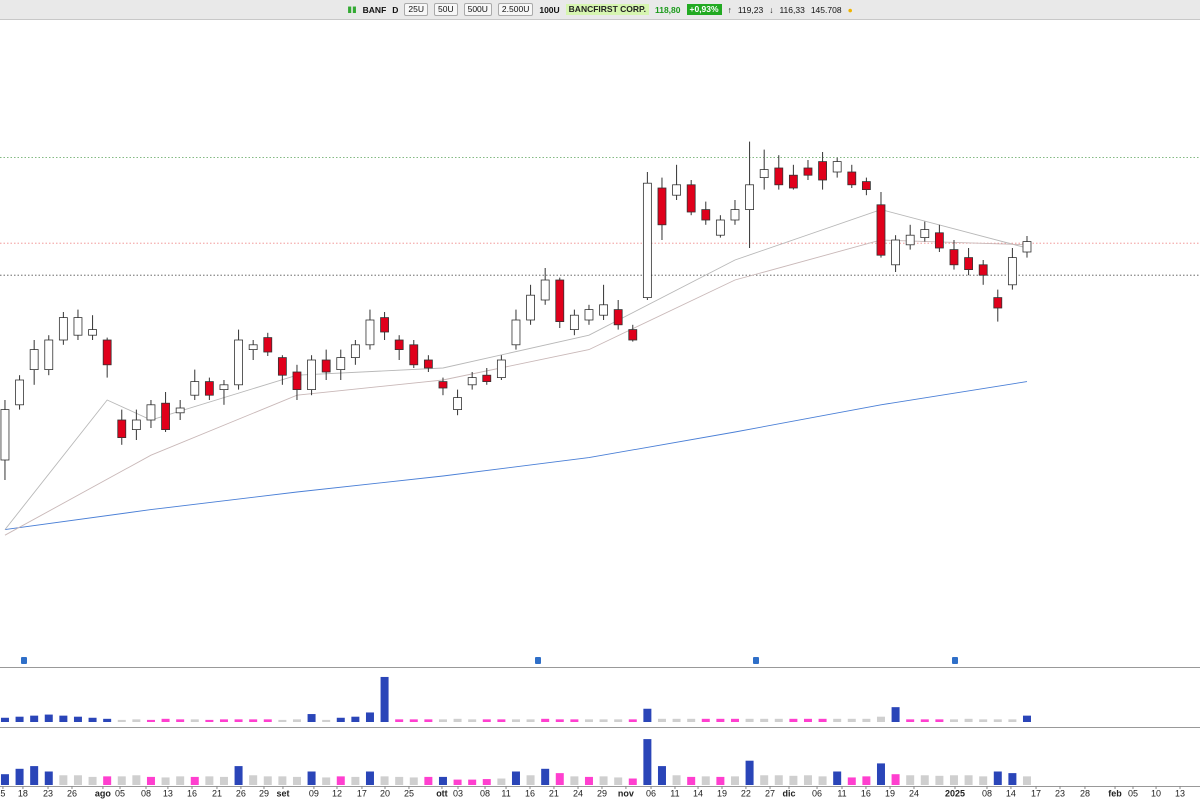 Image resolution: width=1200 pixels, height=800 pixels. What do you see at coordinates (817, 793) in the screenshot?
I see `x-tick-label: 06` at bounding box center [817, 793].